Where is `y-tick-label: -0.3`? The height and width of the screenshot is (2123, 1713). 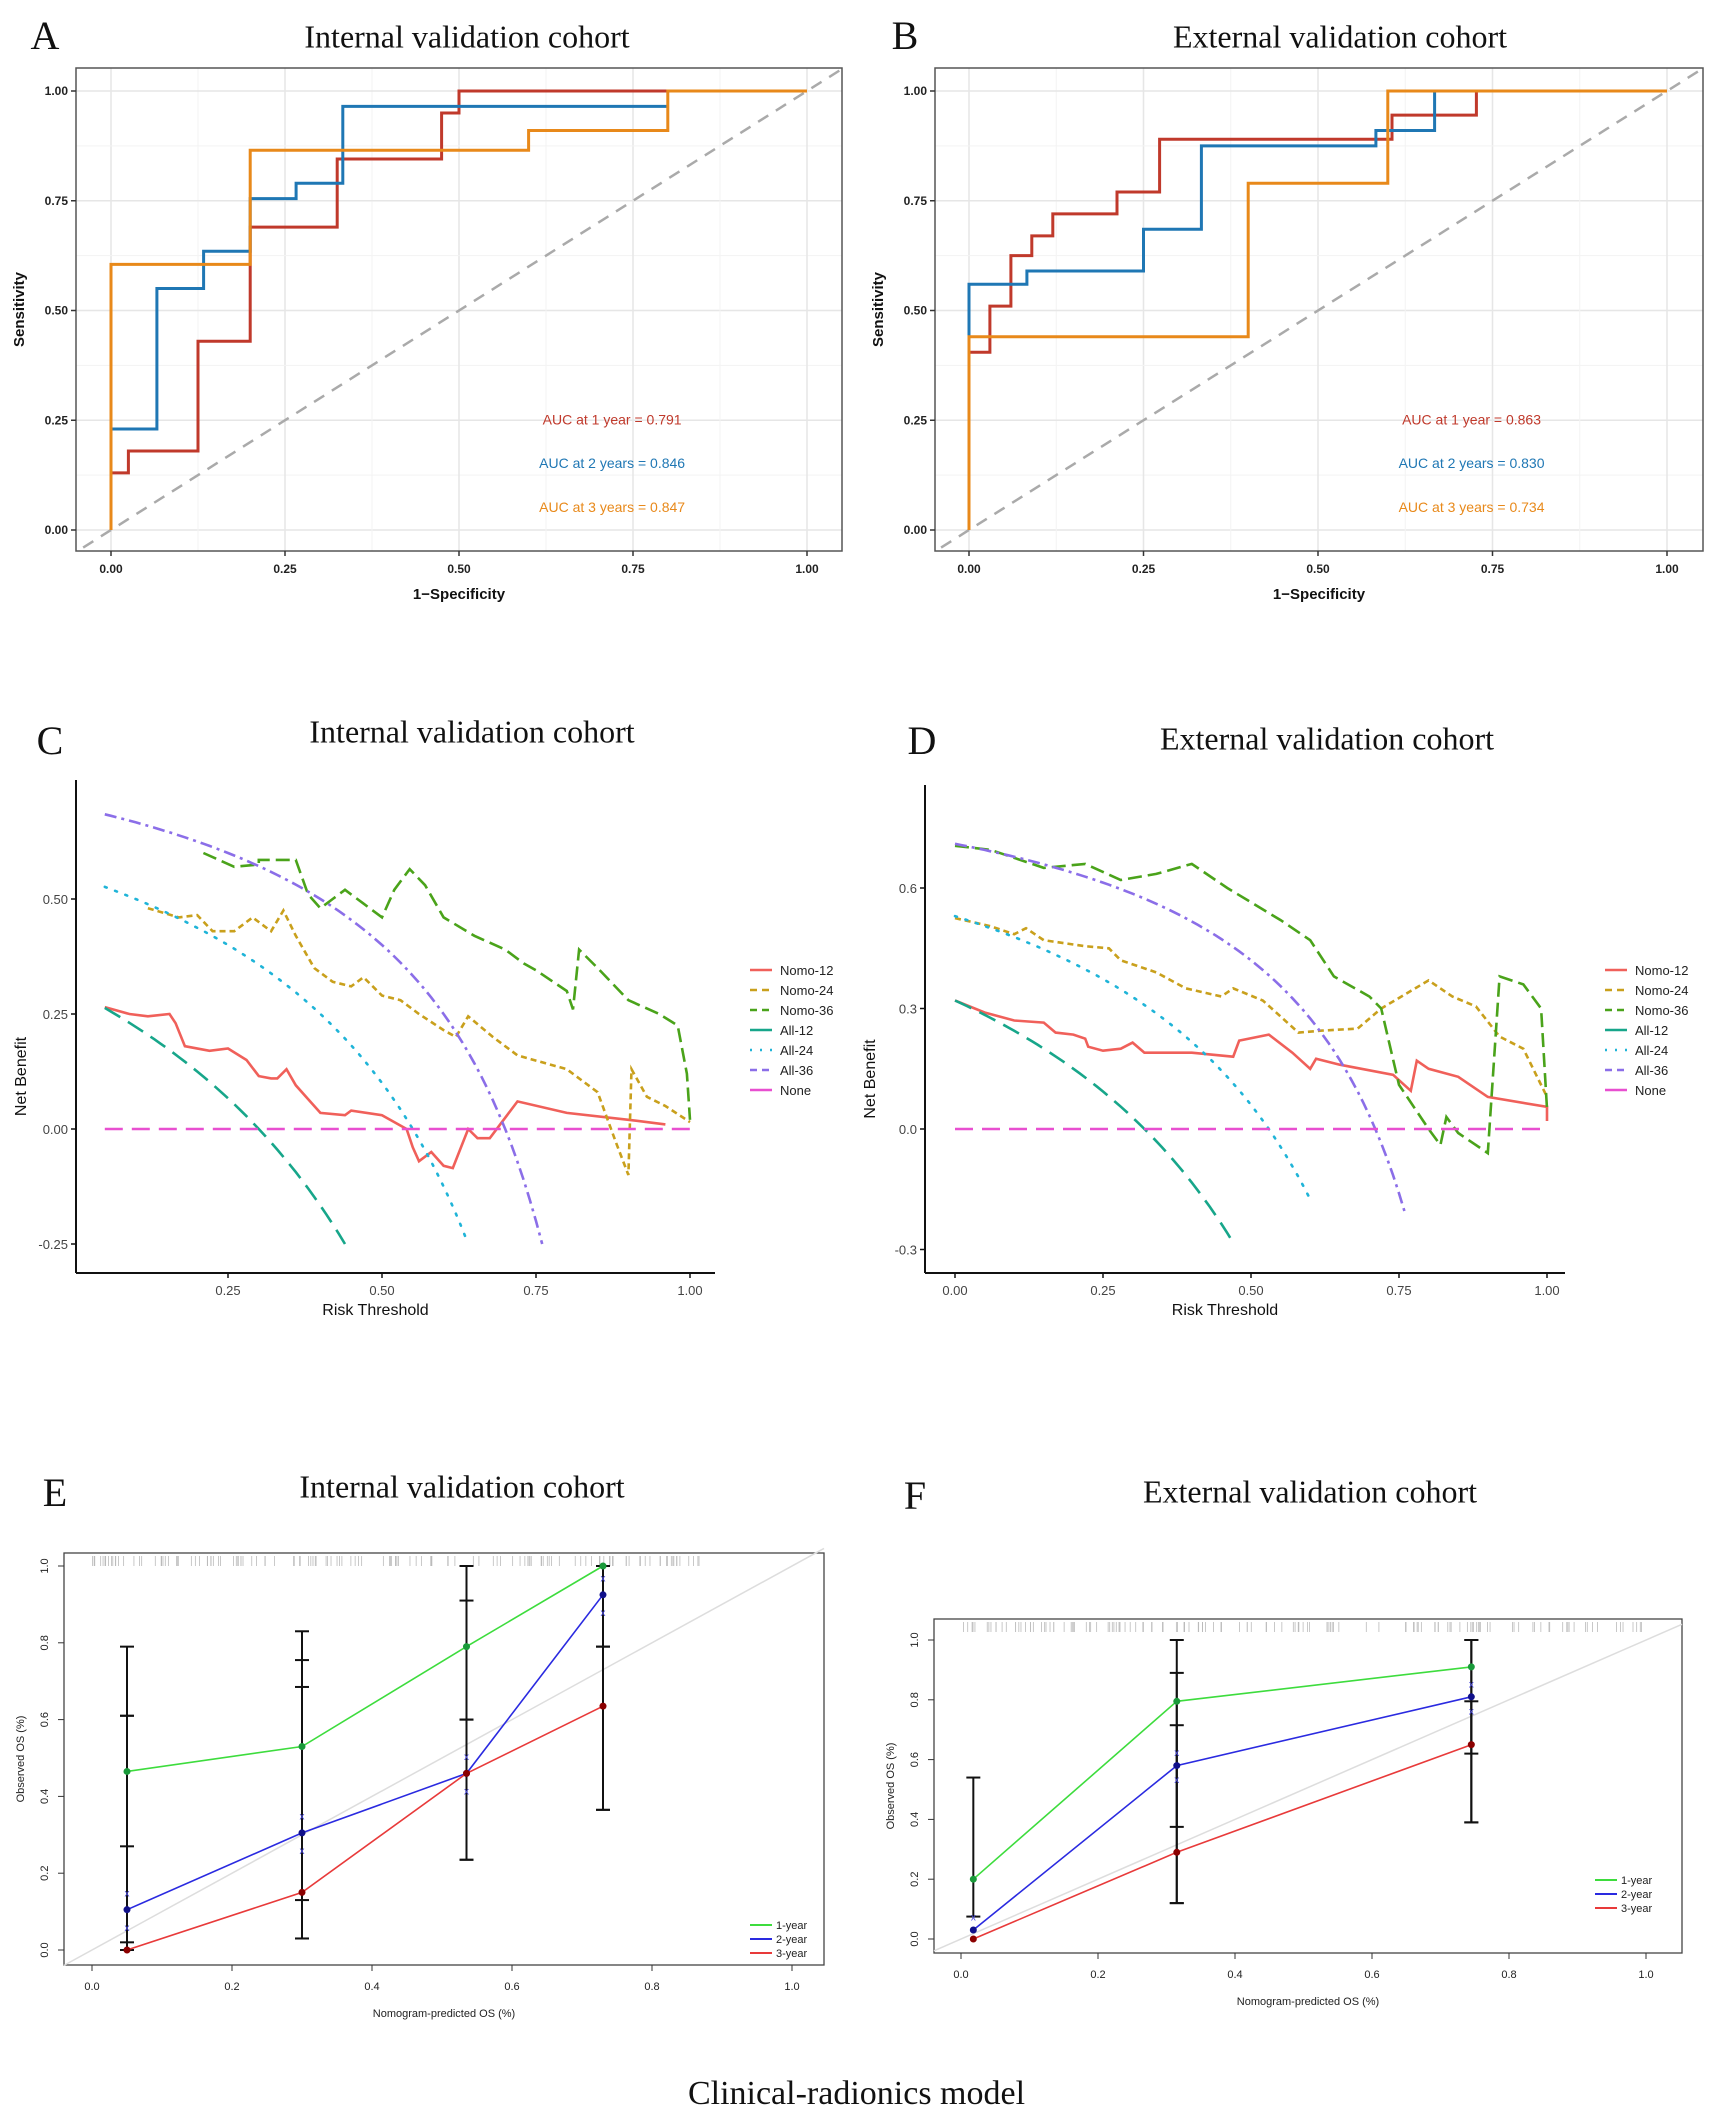
y-tick-label: -0.3 is located at coordinates (906, 1250).